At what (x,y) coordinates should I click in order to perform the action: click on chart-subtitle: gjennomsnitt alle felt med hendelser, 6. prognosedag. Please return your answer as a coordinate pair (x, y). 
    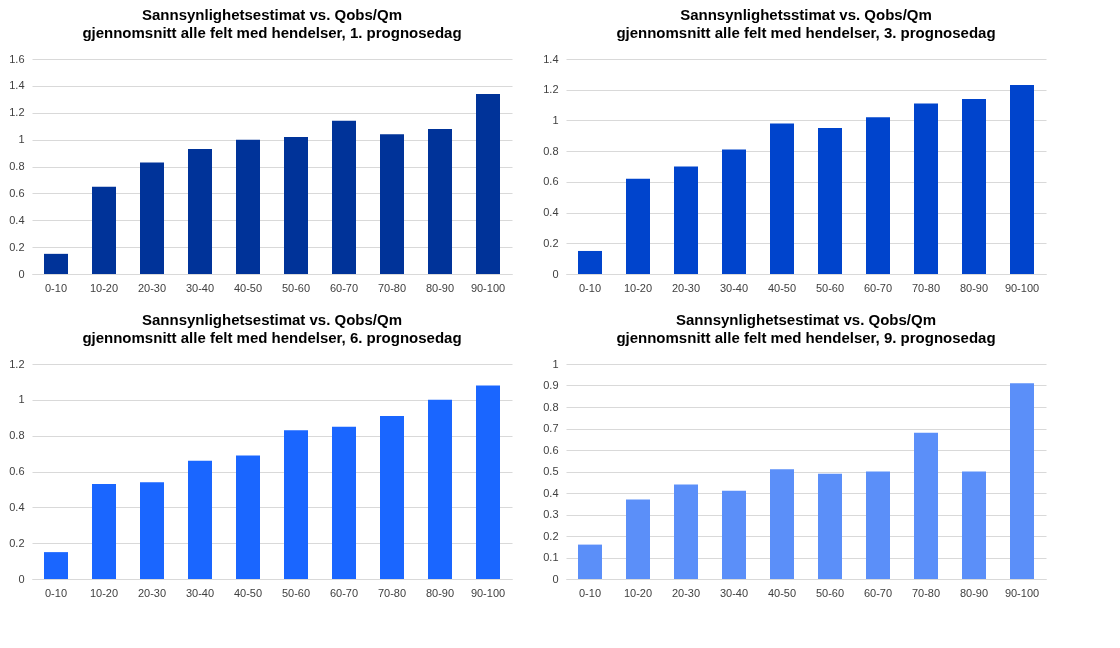
    Looking at the image, I should click on (272, 337).